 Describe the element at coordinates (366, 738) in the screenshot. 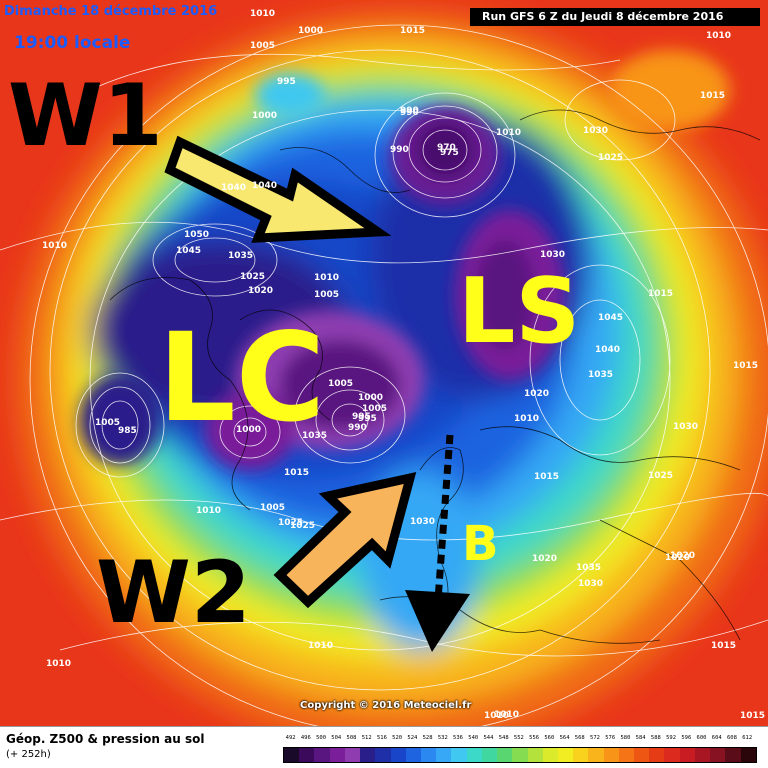

I see `scale-value: 512` at that location.